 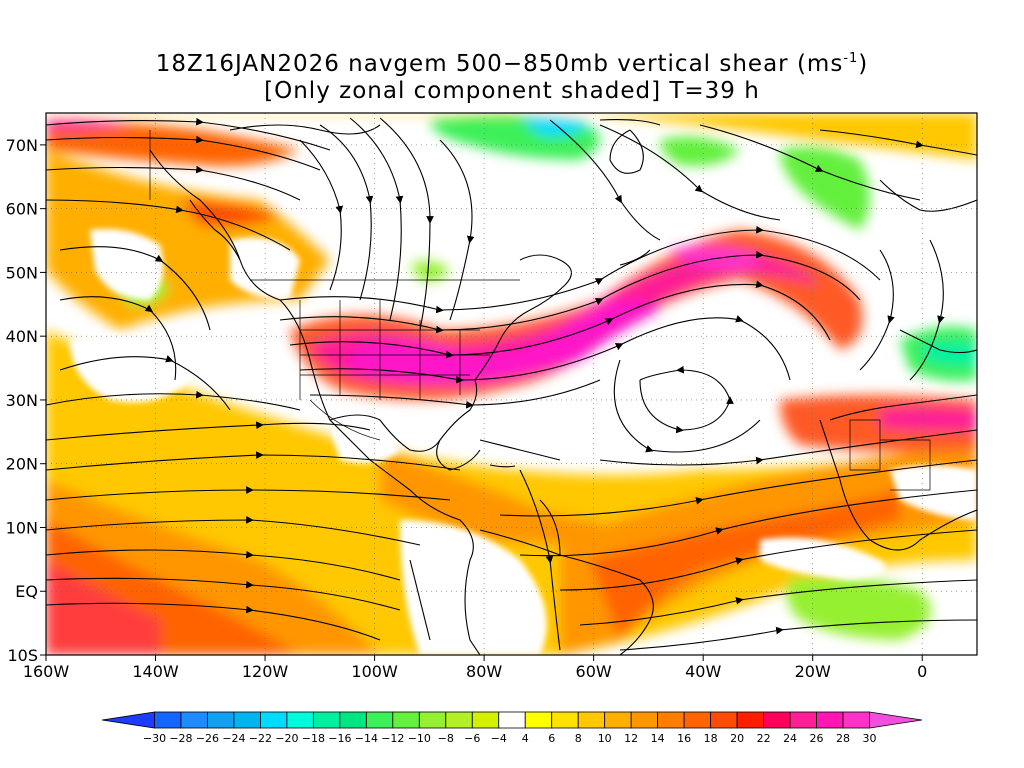 I want to click on colorbar-label: −22, so click(x=260, y=738).